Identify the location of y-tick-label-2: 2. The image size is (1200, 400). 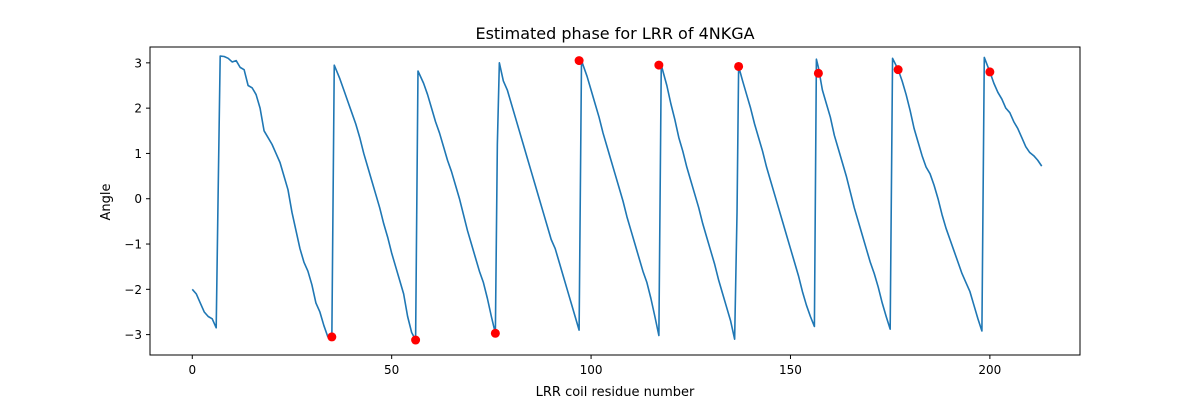
(138, 109).